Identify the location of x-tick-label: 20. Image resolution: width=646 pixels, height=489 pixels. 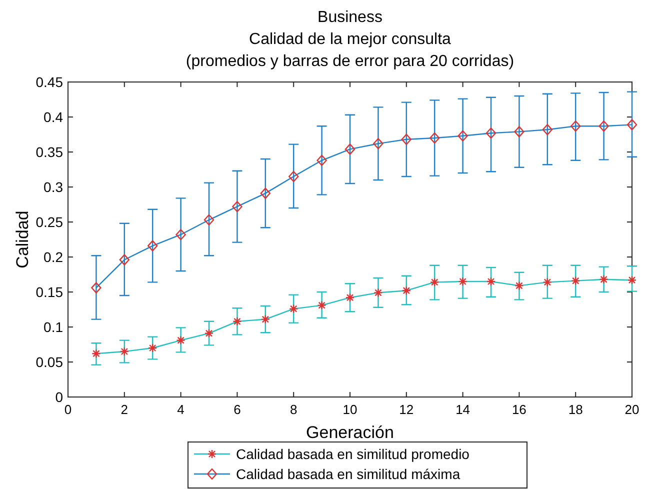
(632, 409).